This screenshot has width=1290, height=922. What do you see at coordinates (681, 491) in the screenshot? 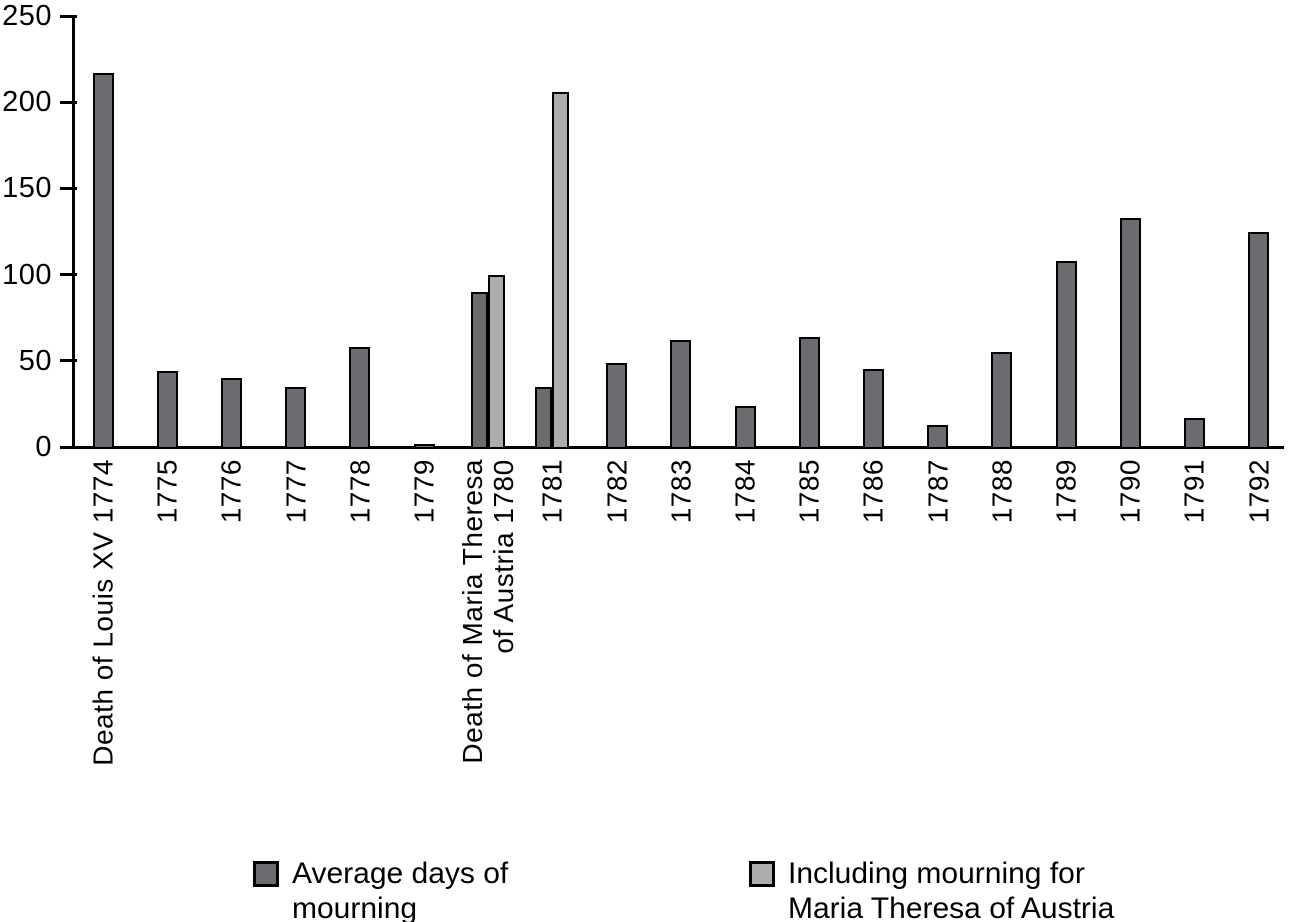
I see `x-axis-label-1783: 1783` at bounding box center [681, 491].